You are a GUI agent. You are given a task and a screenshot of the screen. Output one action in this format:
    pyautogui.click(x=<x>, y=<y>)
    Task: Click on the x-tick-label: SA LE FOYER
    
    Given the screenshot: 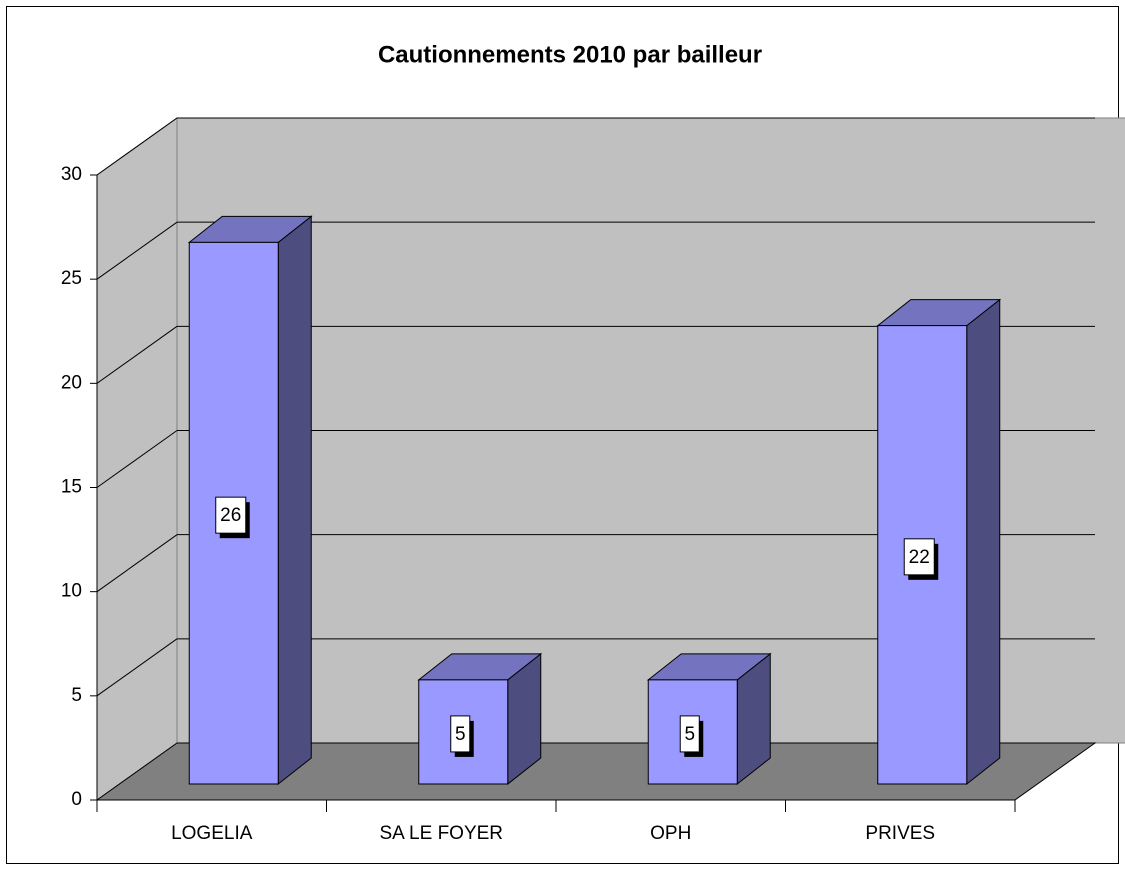 What is the action you would take?
    pyautogui.click(x=441, y=833)
    